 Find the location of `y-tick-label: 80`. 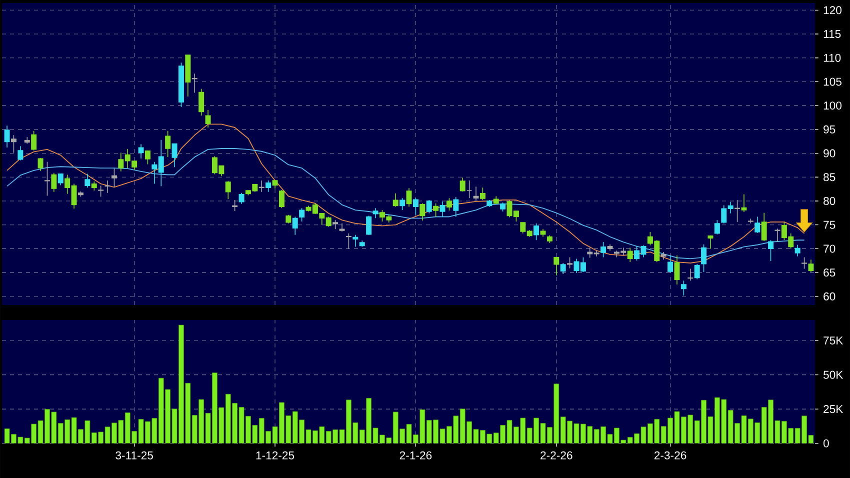

y-tick-label: 80 is located at coordinates (830, 200).